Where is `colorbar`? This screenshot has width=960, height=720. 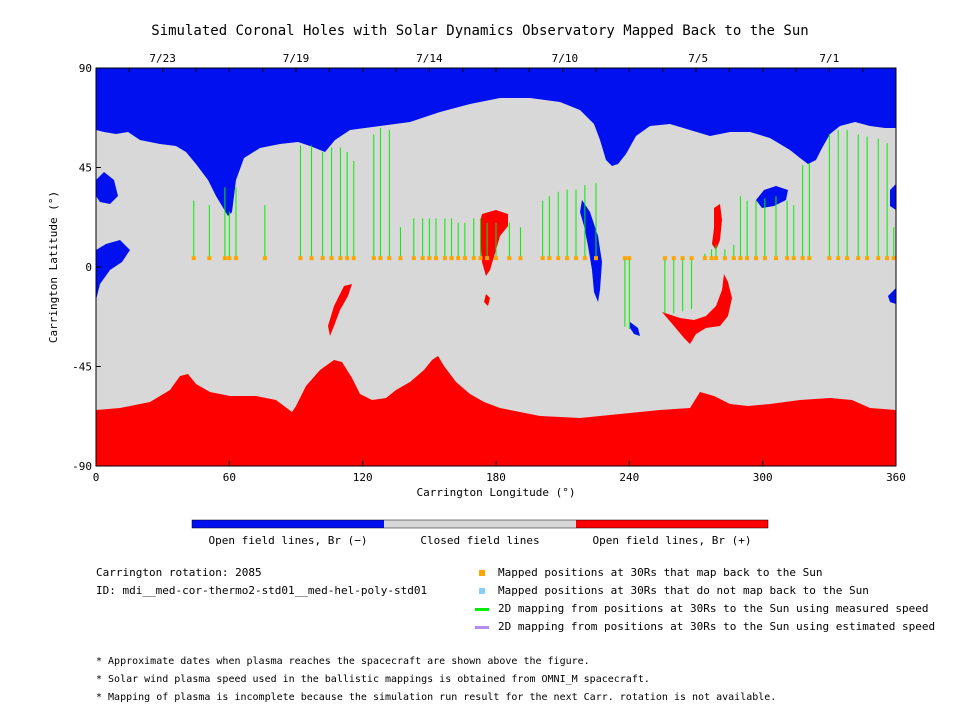
colorbar is located at coordinates (480, 524).